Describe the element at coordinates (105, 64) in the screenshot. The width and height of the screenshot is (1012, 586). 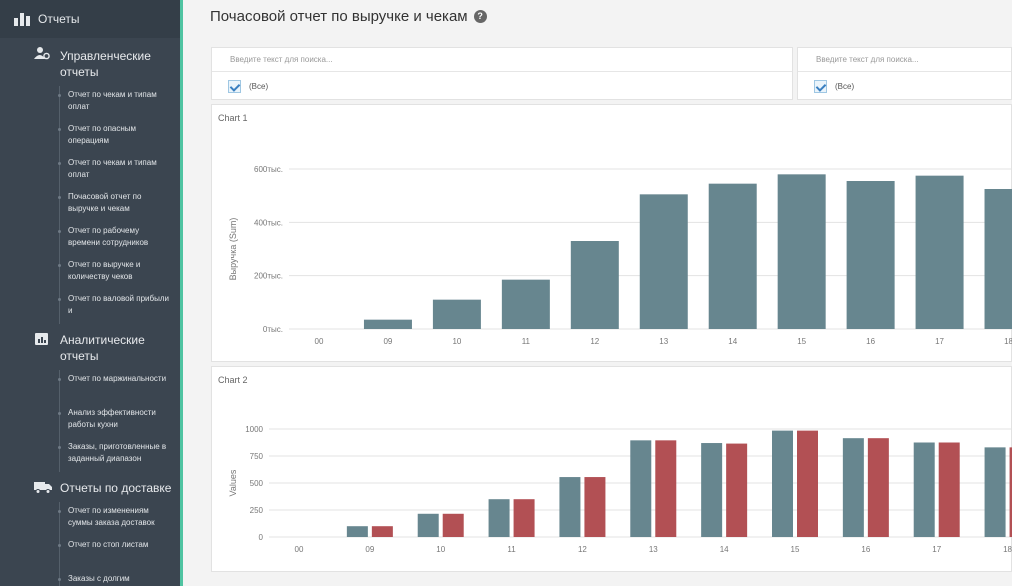
I see `sidebar-group-label: Управленческие отчеты` at that location.